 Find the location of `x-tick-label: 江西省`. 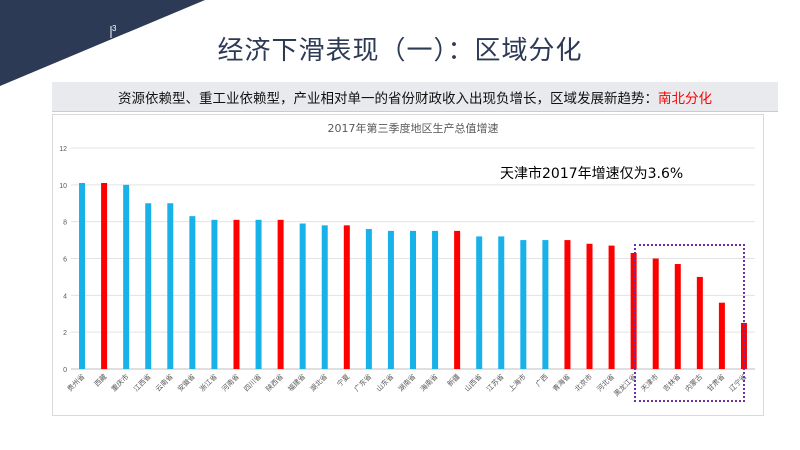

x-tick-label: 江西省 is located at coordinates (141, 382).